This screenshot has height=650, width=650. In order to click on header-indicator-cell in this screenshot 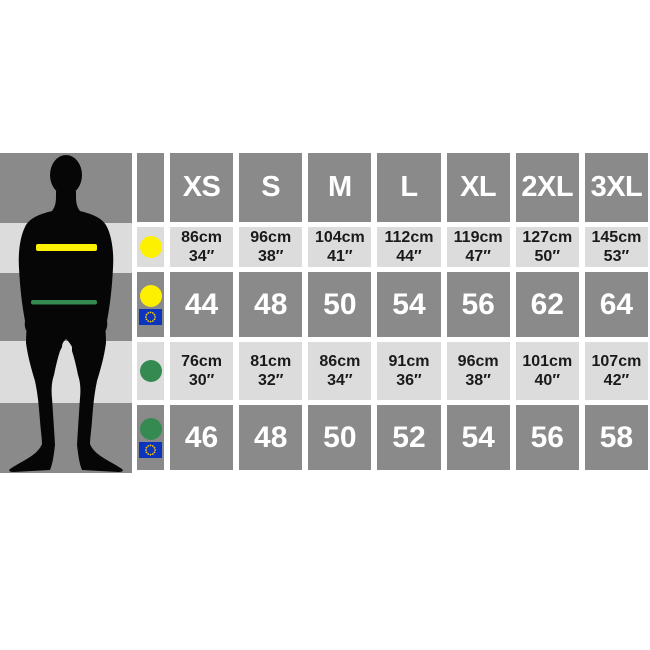, I will do `click(150, 187)`.